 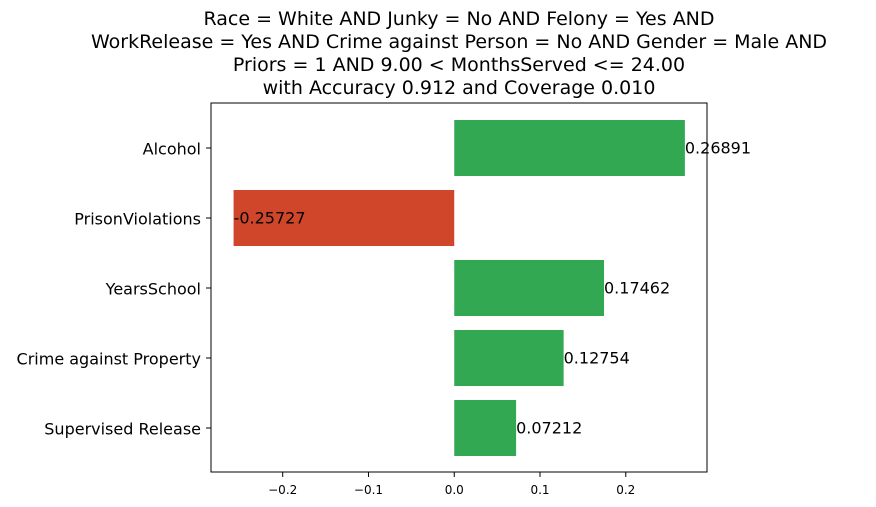 I want to click on category-label: YearsSchool, so click(x=153, y=289).